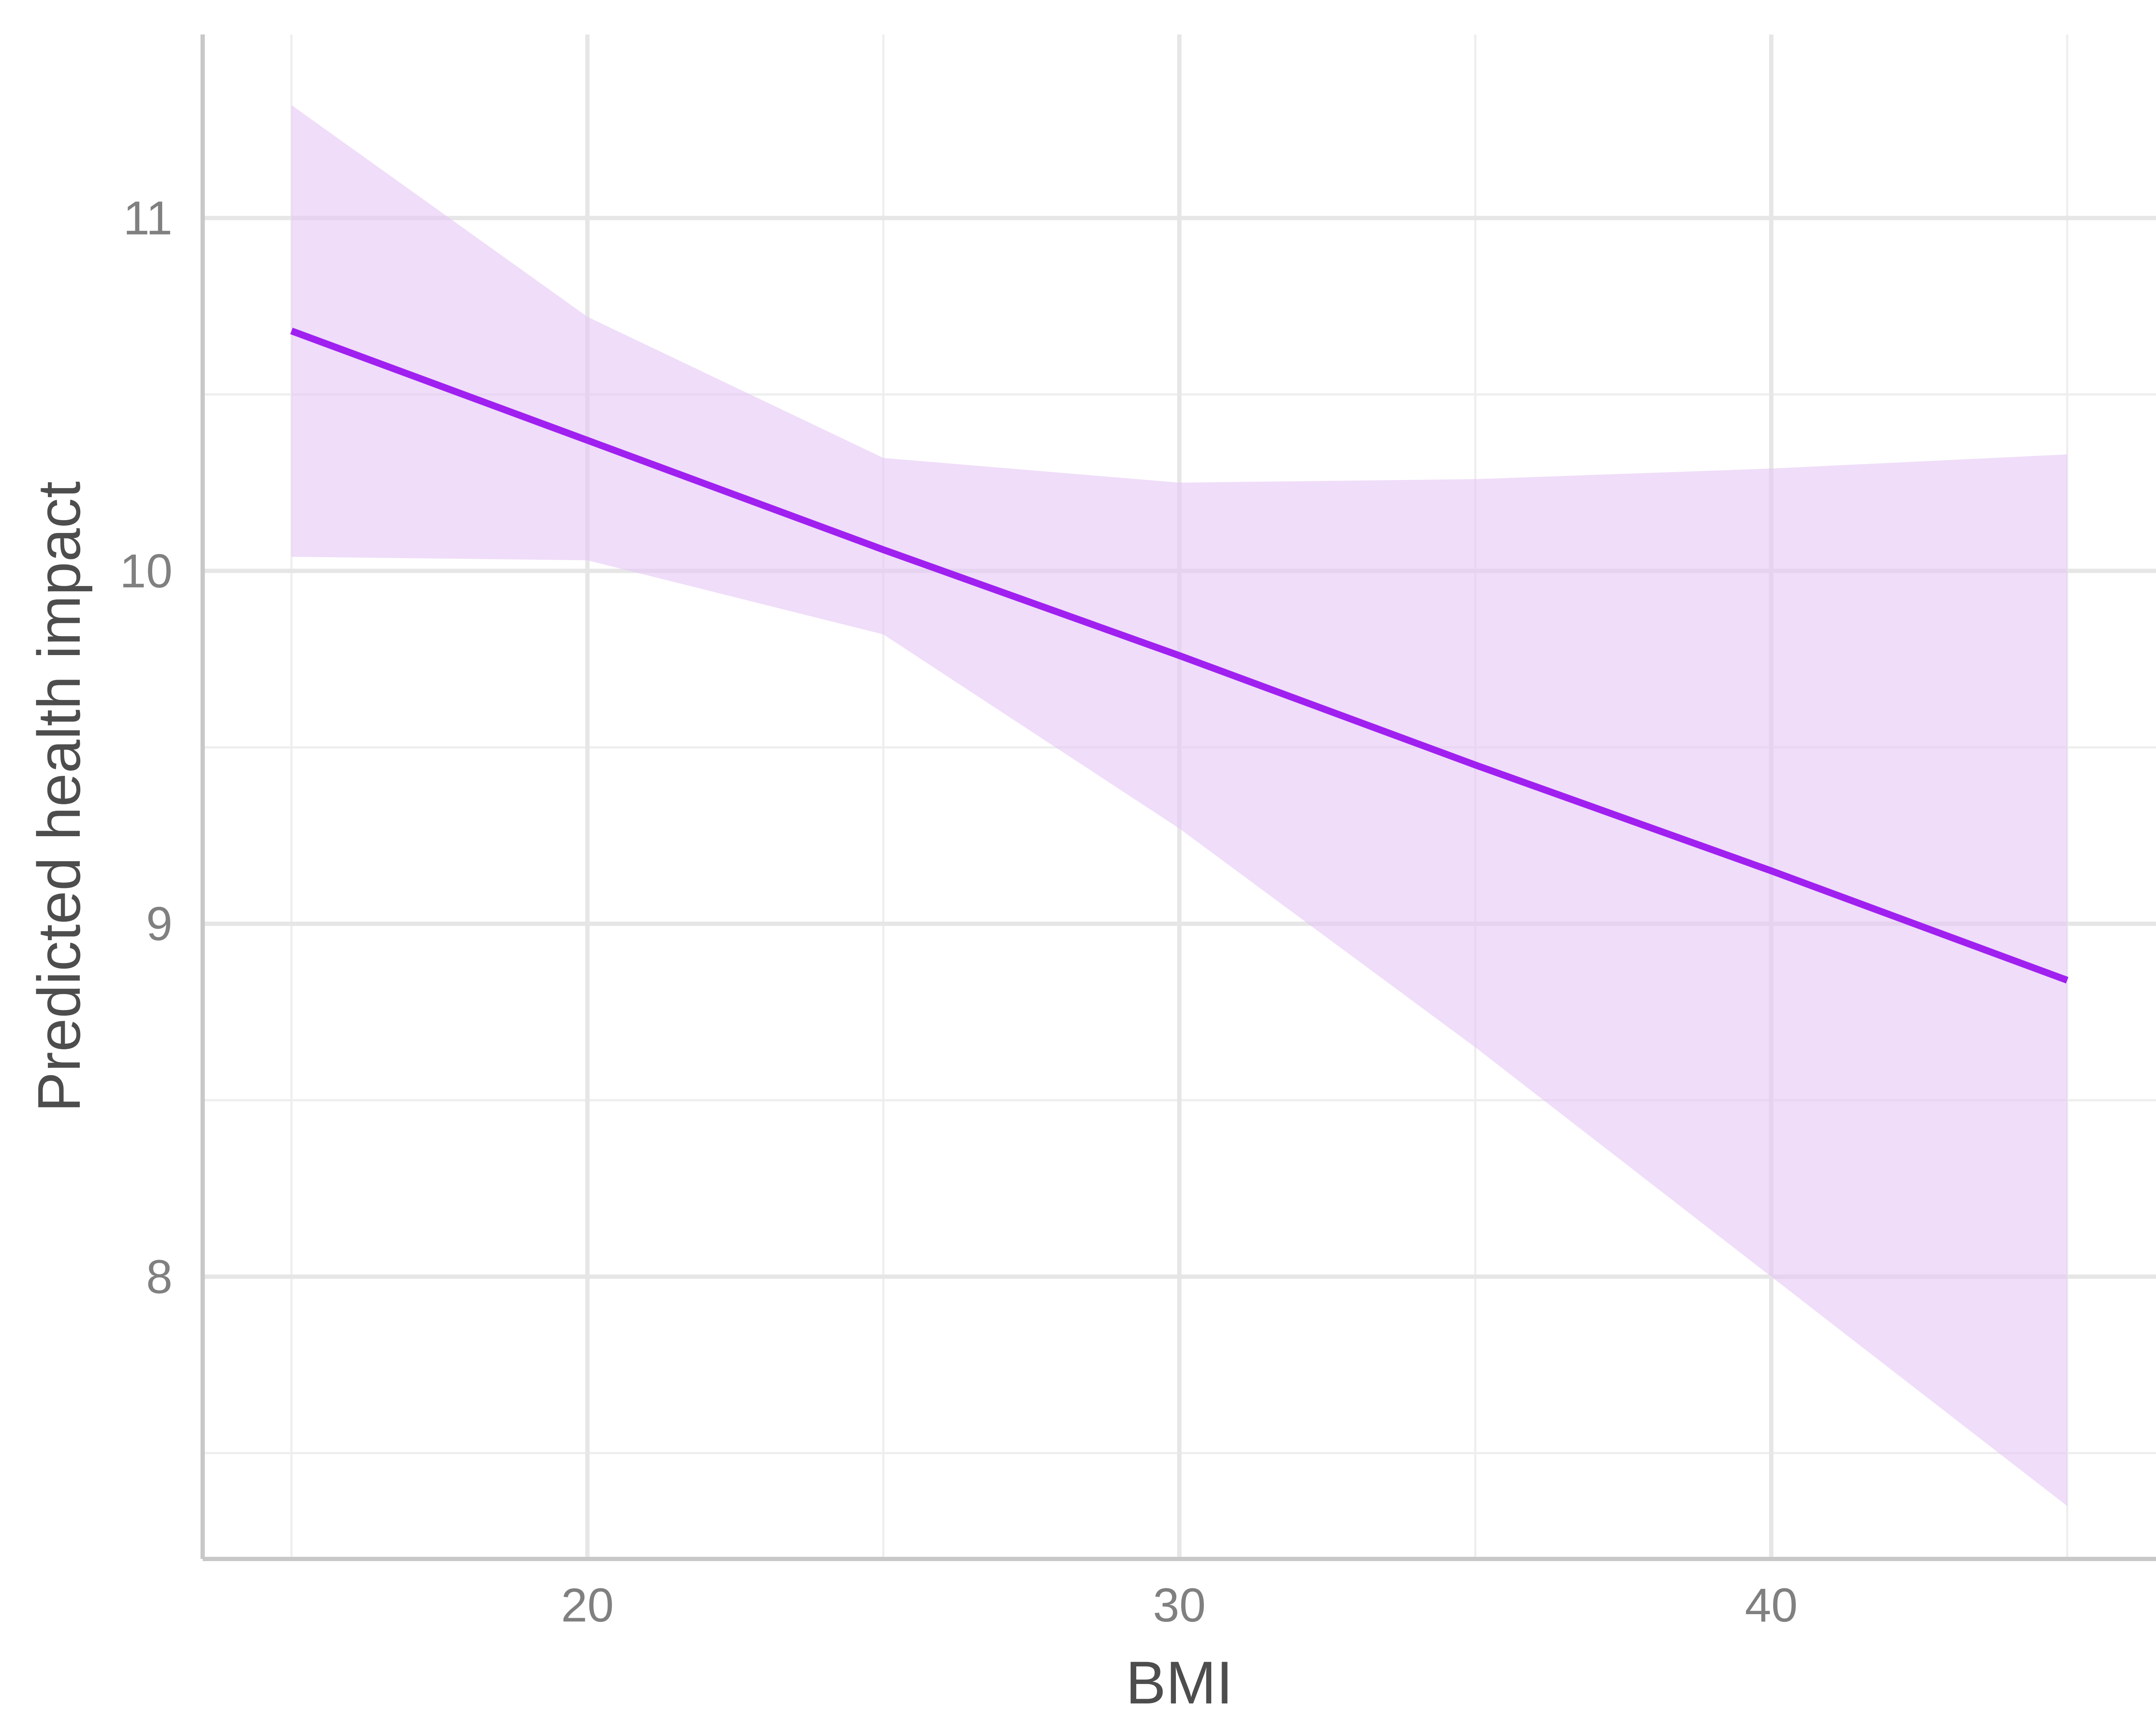  Describe the element at coordinates (1179, 1683) in the screenshot. I see `x-axis-title: BMI` at that location.